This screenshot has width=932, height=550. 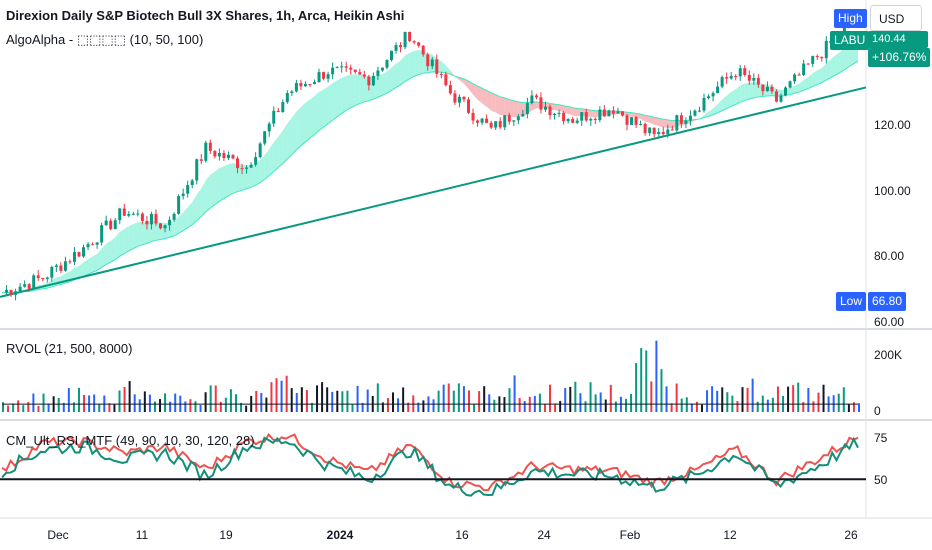 I want to click on currency-selector: USD, so click(x=896, y=18).